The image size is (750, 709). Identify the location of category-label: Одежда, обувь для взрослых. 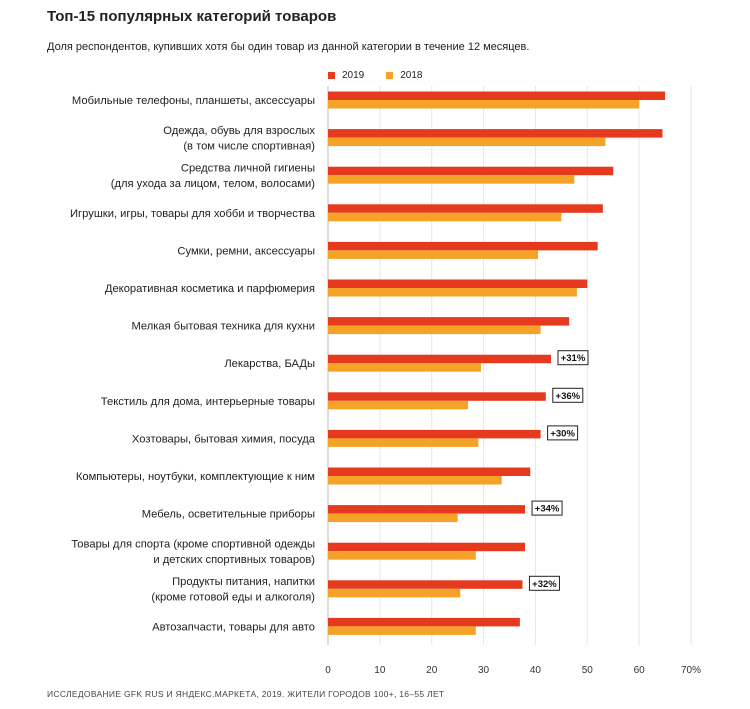
(239, 131).